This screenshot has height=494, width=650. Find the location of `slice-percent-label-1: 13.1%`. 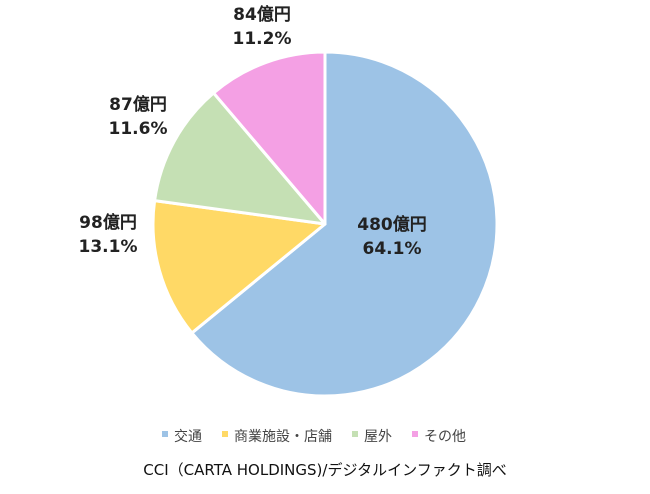

slice-percent-label-1: 13.1% is located at coordinates (108, 247).